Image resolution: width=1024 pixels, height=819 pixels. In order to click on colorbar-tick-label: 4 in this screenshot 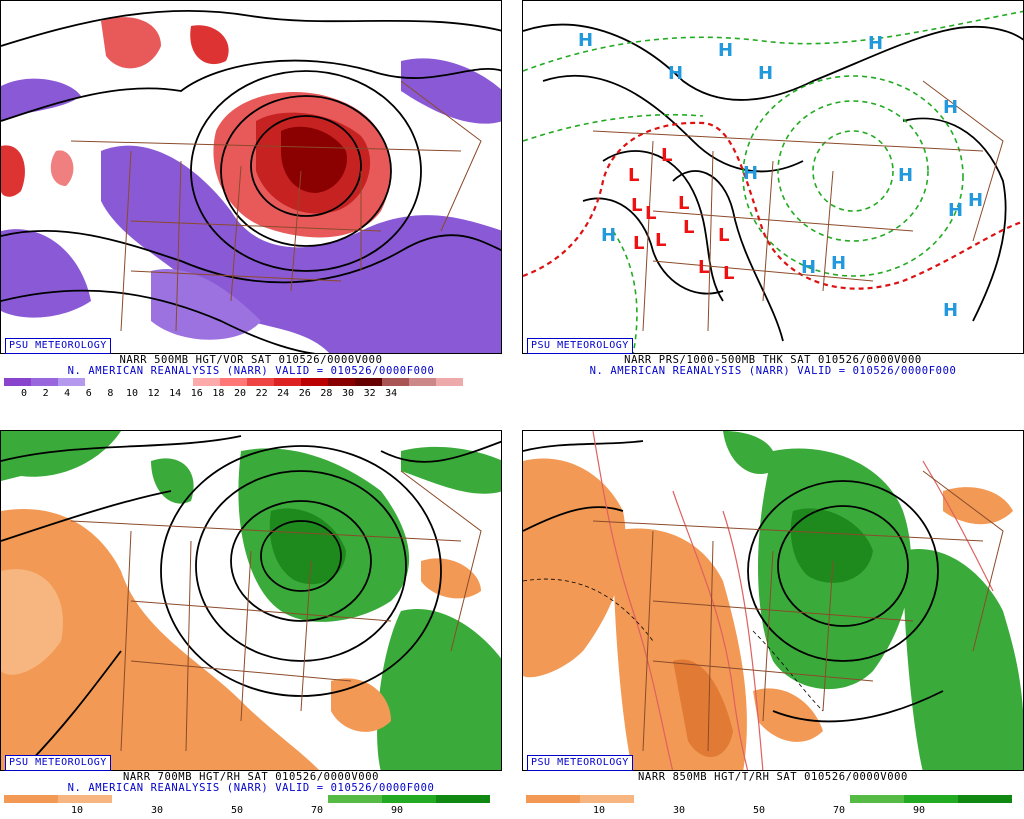, I will do `click(67, 393)`.